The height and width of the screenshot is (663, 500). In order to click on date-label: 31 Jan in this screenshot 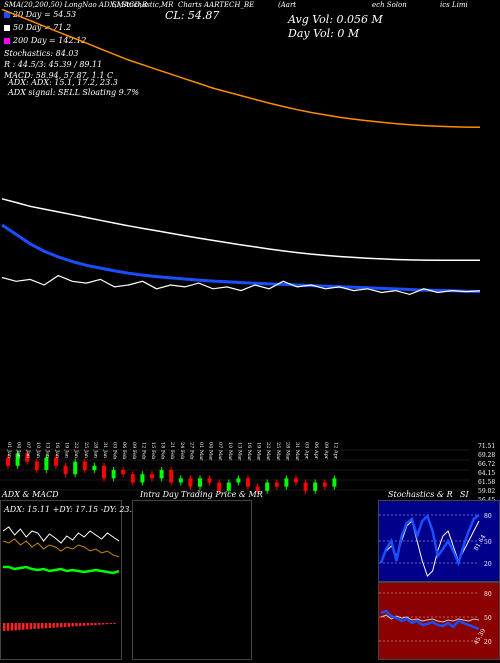, I will do `click(105, 450)`.